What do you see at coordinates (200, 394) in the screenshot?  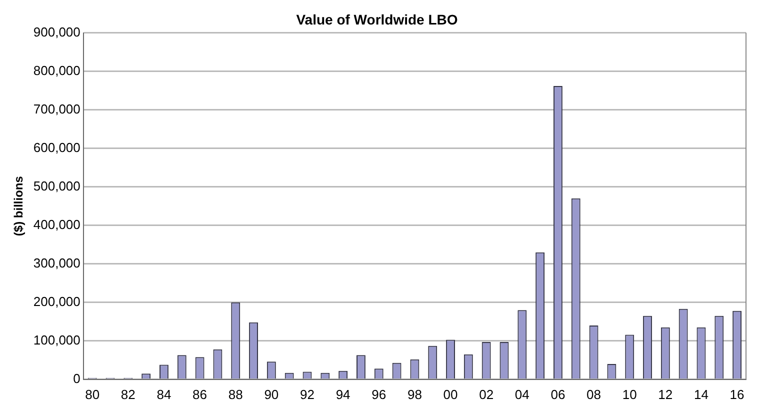 I see `x-tick-label: 86` at bounding box center [200, 394].